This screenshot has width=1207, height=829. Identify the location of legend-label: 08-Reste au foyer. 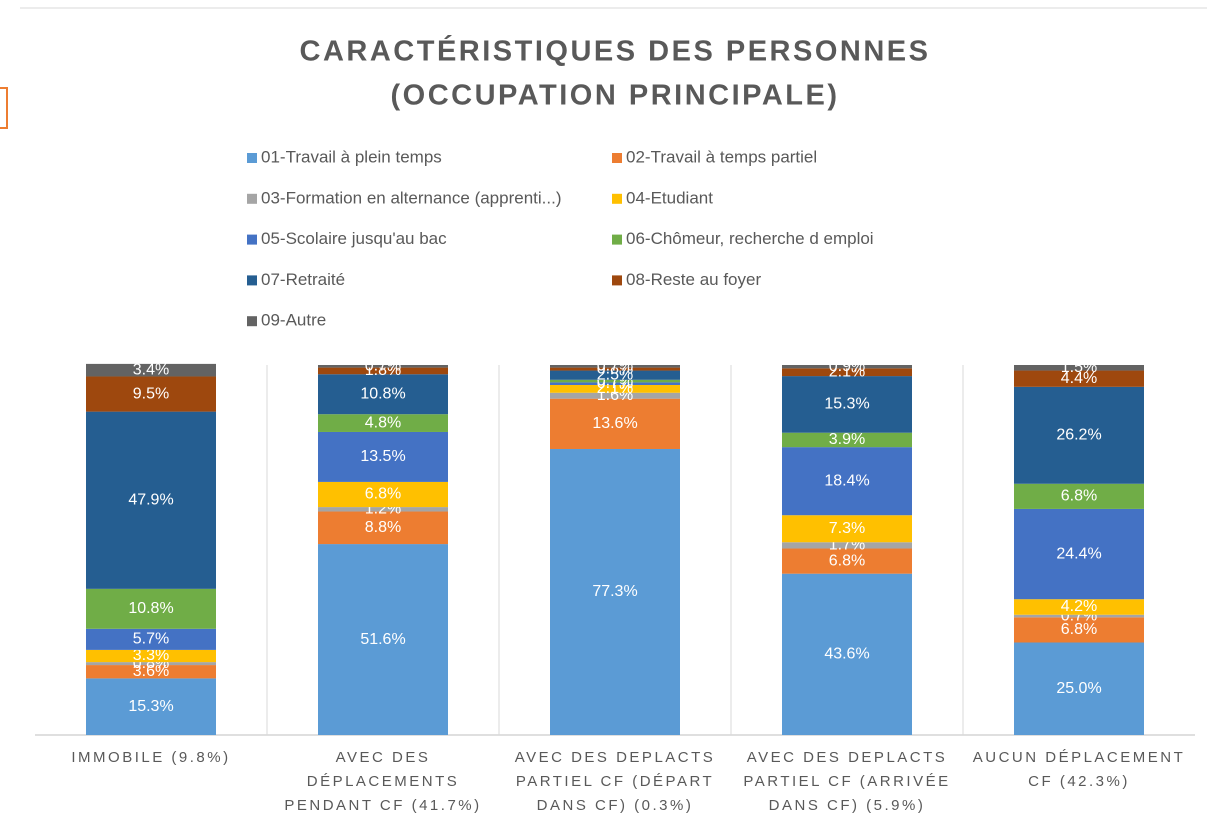
(693, 279).